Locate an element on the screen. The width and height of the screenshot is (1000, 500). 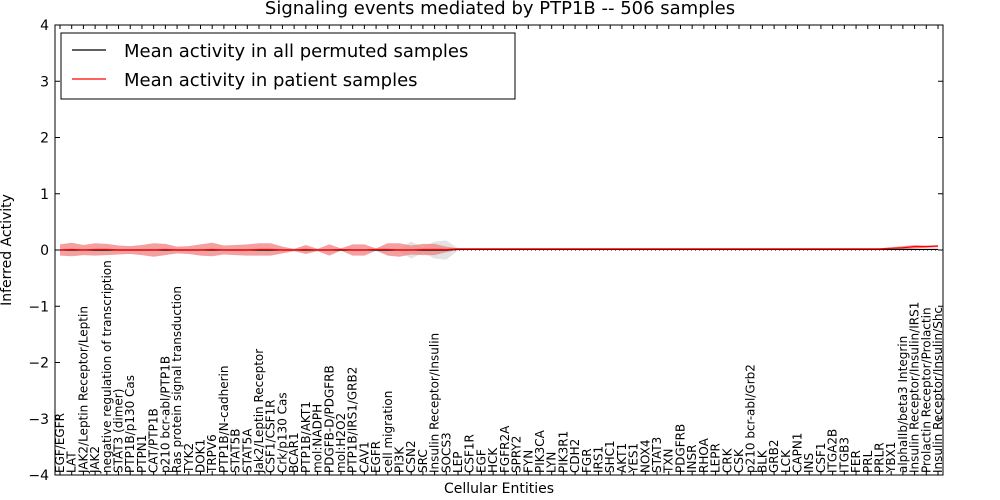
category-label: p210 bcr-abl/Grb2 is located at coordinates (751, 418).